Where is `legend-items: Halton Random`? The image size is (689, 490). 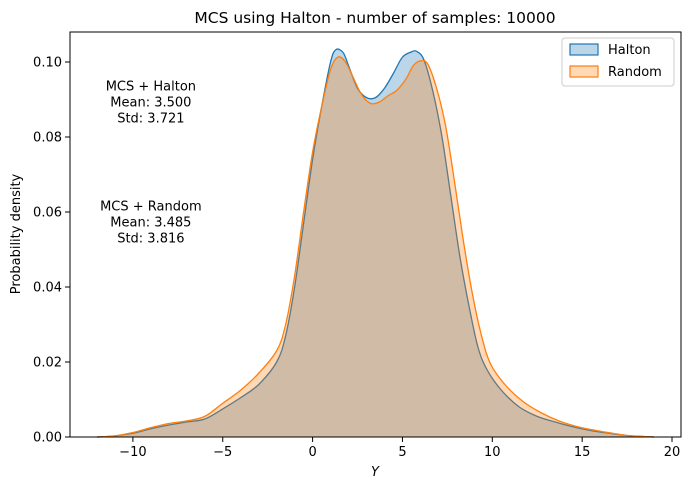
legend-items: Halton Random is located at coordinates (615, 61).